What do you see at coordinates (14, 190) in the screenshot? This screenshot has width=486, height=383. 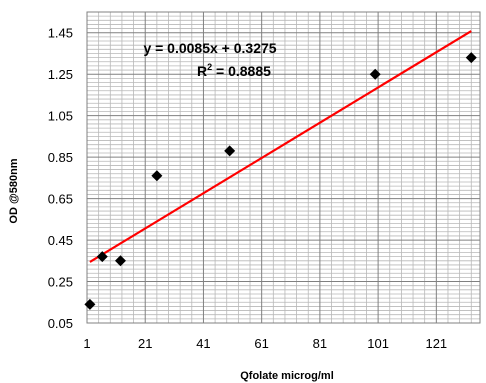 I see `y-axis-title: OD @580nm` at bounding box center [14, 190].